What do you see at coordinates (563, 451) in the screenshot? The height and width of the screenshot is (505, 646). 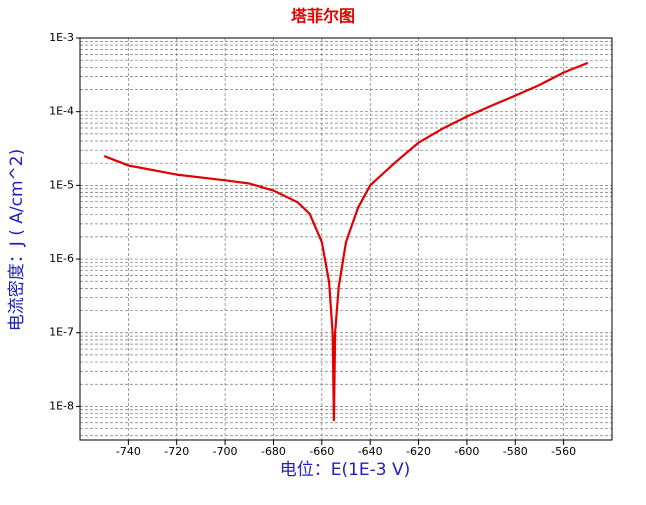 I see `x-tick-label: -560` at bounding box center [563, 451].